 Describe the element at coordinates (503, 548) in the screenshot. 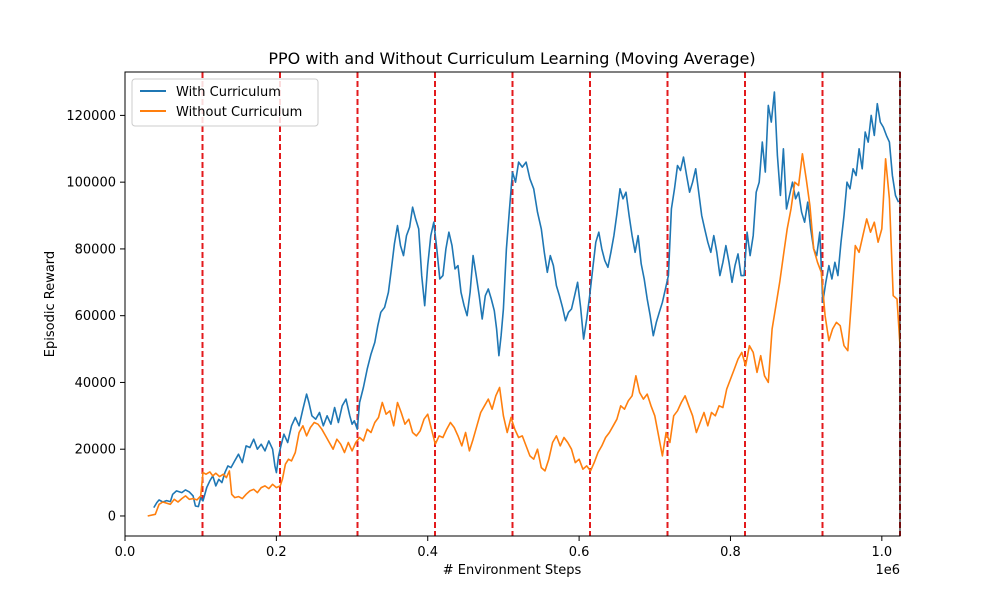

I see `x-axis: 0.0 0.2 0.4 0.6 0.8 1.0` at that location.